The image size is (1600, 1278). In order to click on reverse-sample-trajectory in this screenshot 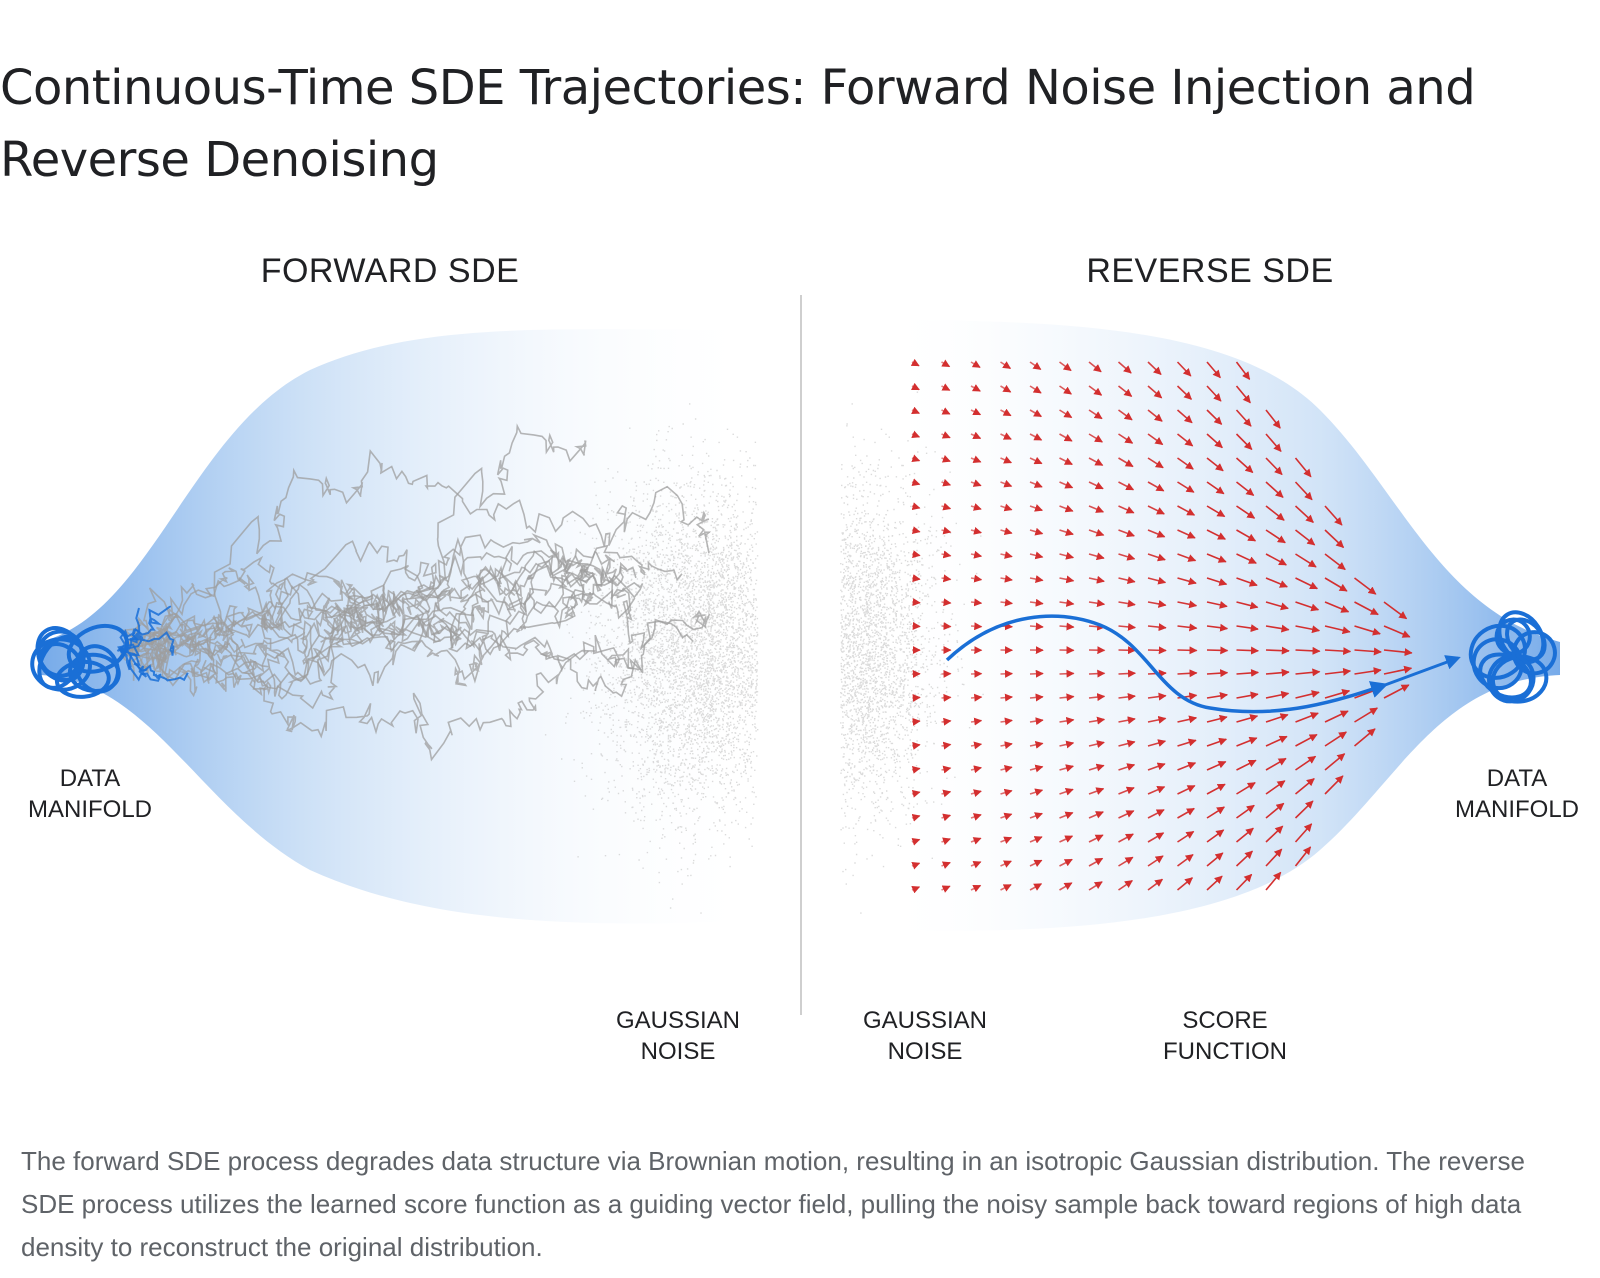, I will do `click(1167, 664)`.